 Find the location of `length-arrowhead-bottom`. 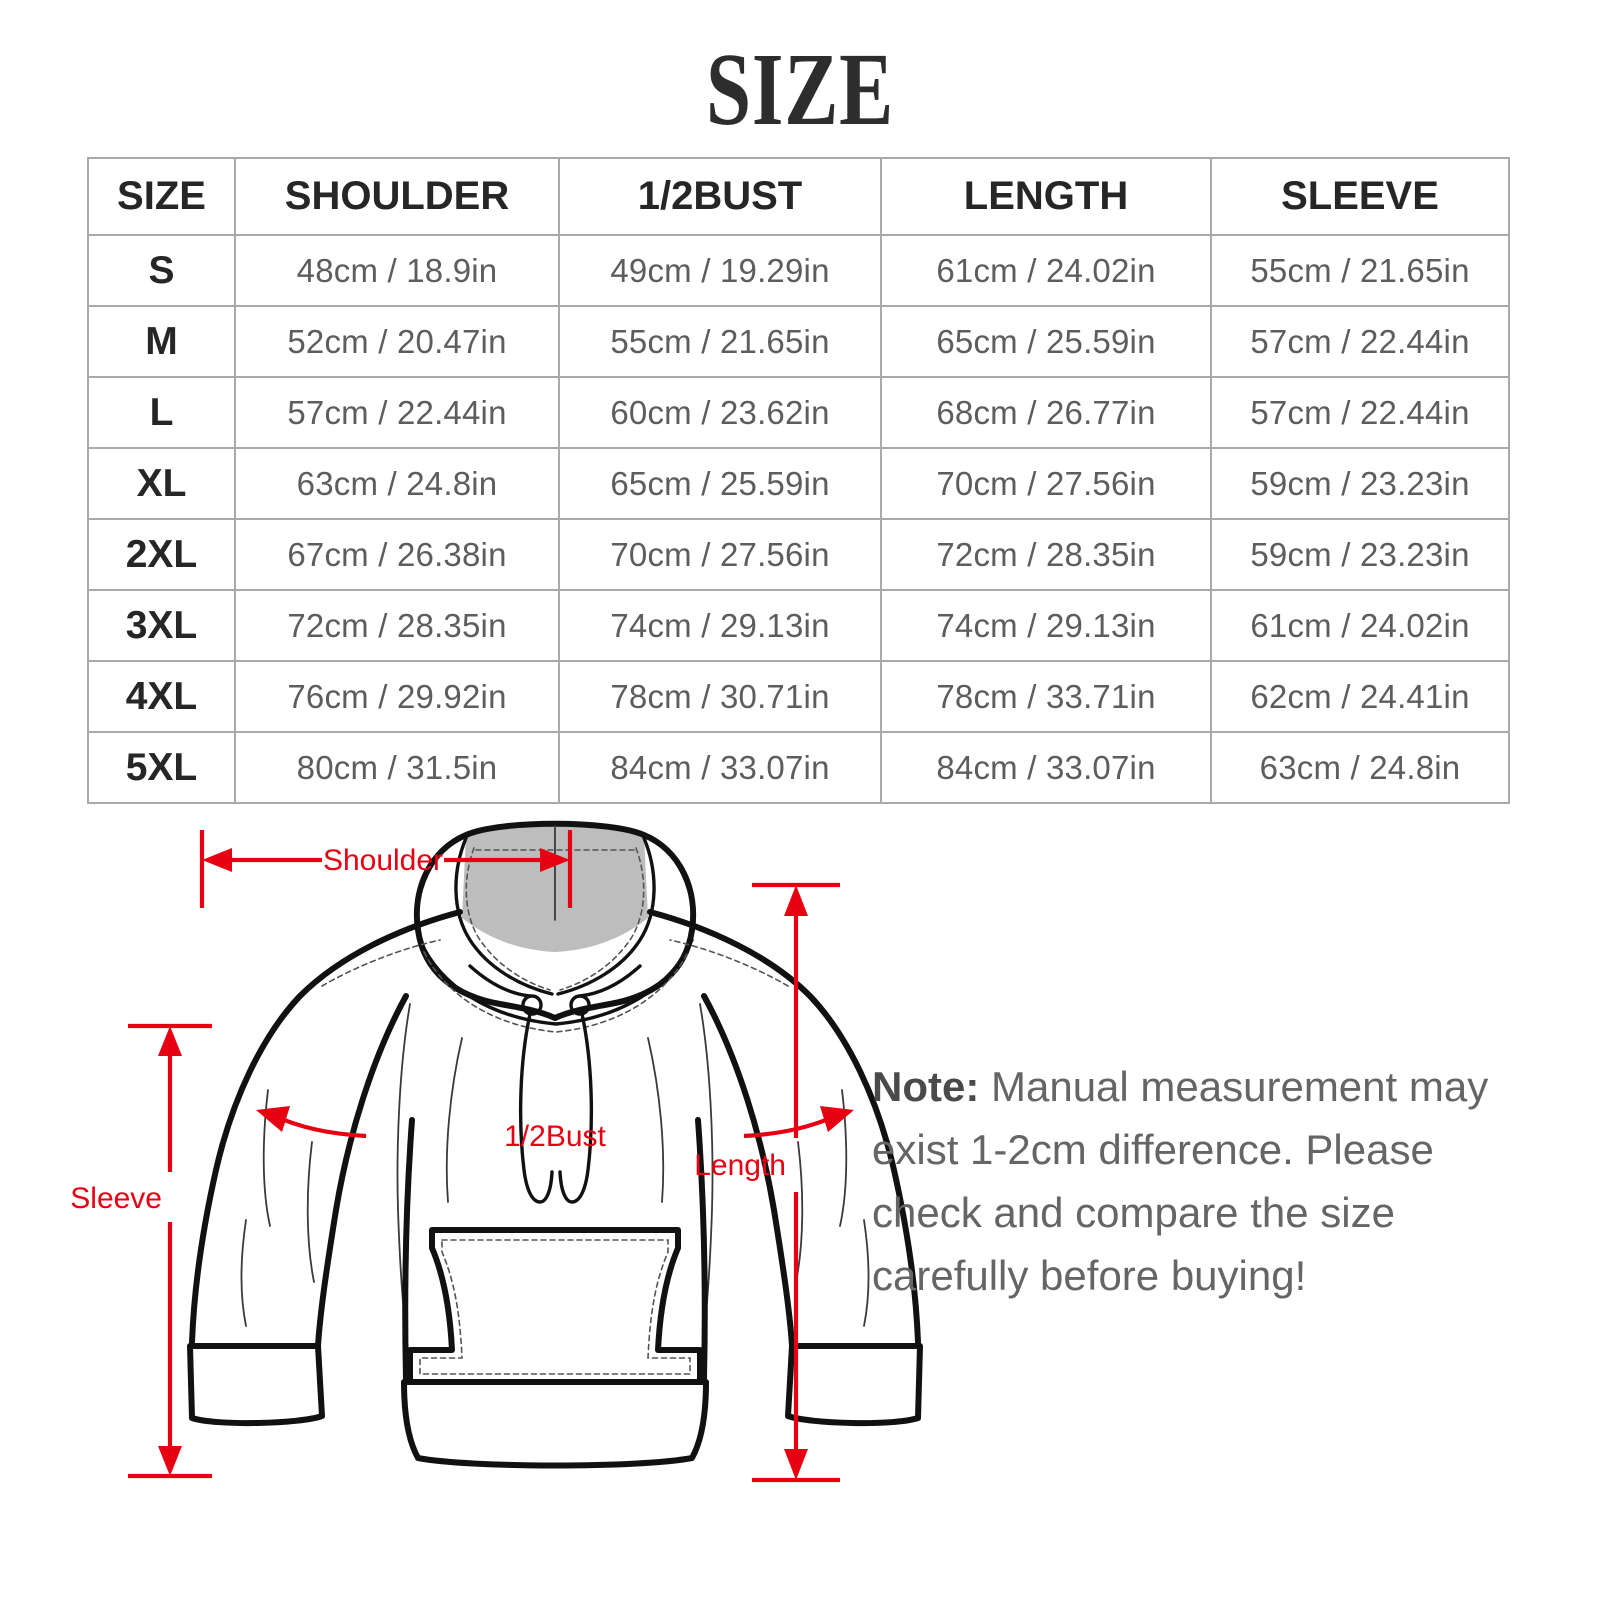

length-arrowhead-bottom is located at coordinates (796, 1464).